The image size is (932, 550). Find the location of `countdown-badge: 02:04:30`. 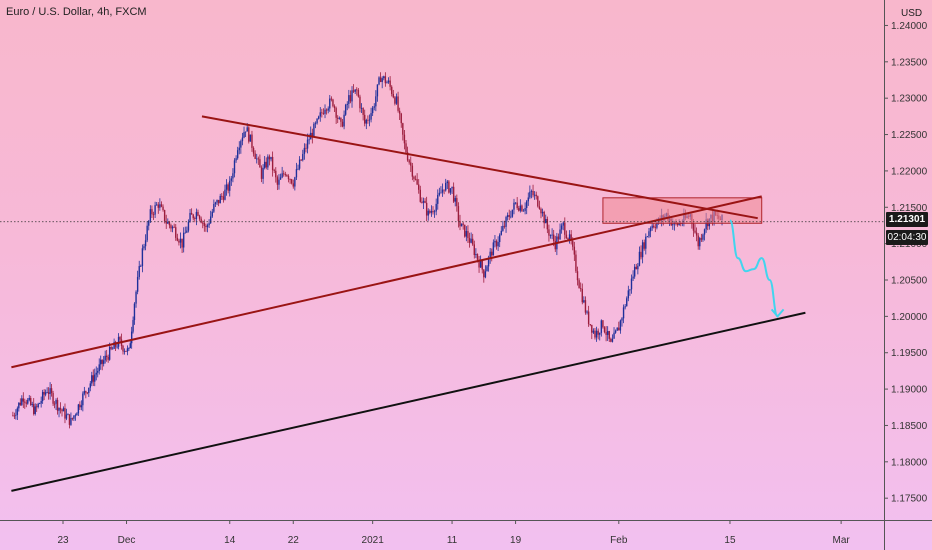

countdown-badge: 02:04:30 is located at coordinates (907, 237).